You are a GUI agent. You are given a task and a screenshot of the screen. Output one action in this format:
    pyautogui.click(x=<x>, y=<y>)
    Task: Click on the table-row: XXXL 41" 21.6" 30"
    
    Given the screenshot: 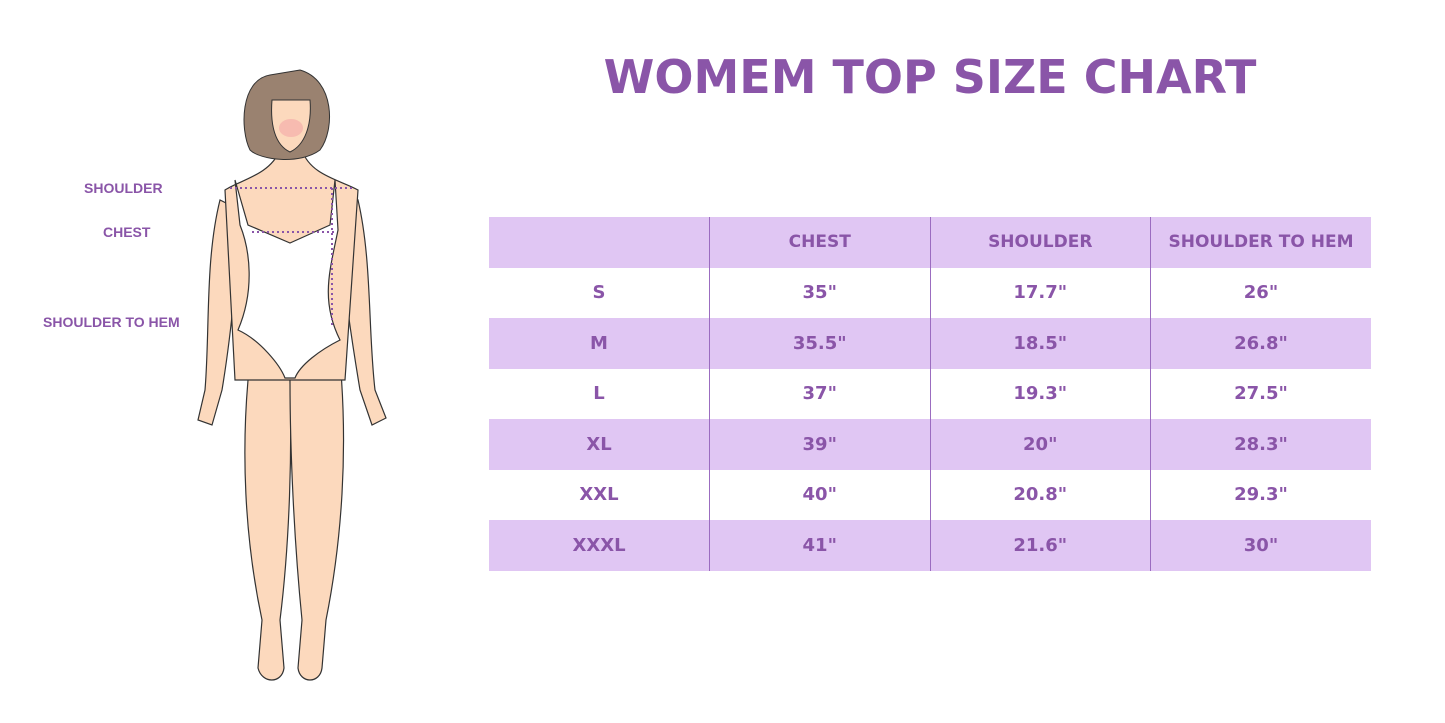 What is the action you would take?
    pyautogui.click(x=930, y=545)
    